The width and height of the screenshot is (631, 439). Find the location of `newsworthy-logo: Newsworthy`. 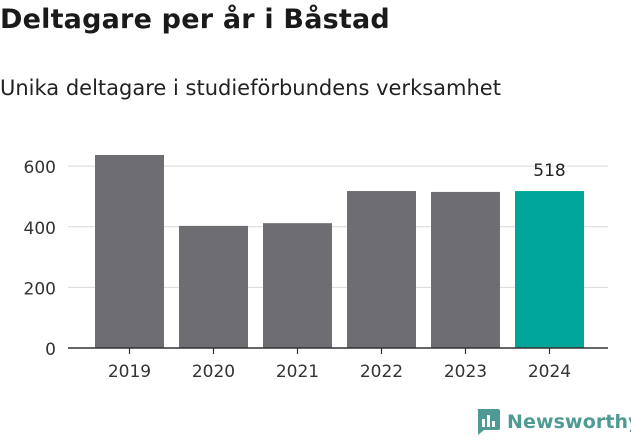

newsworthy-logo: Newsworthy is located at coordinates (553, 422).